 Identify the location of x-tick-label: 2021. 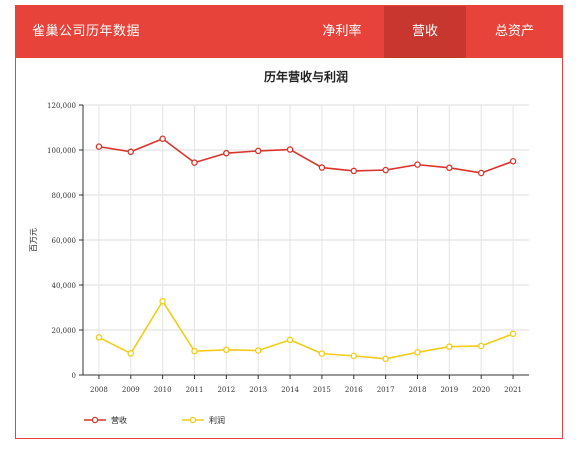
(513, 390).